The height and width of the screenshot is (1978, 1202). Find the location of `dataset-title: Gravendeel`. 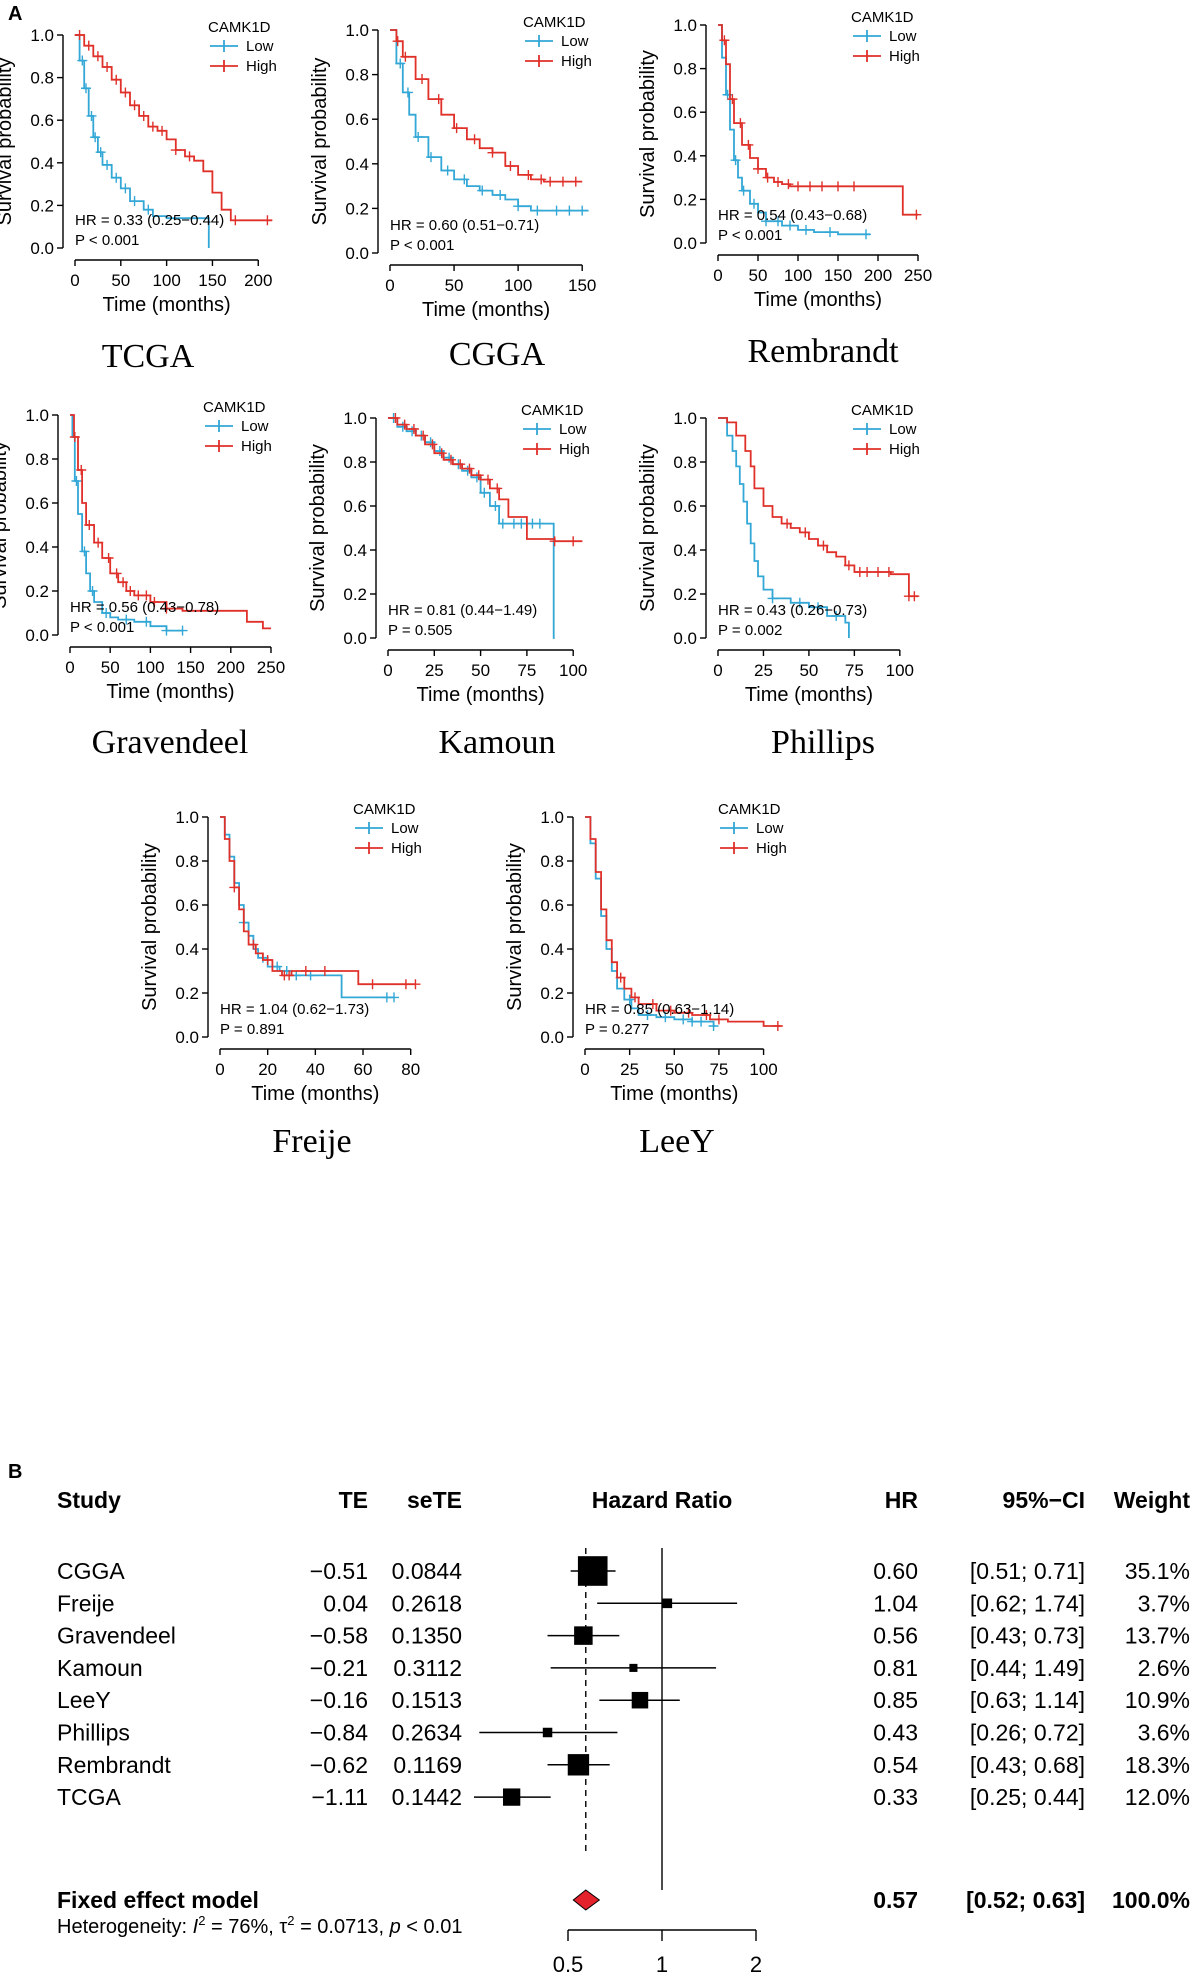

dataset-title: Gravendeel is located at coordinates (170, 742).